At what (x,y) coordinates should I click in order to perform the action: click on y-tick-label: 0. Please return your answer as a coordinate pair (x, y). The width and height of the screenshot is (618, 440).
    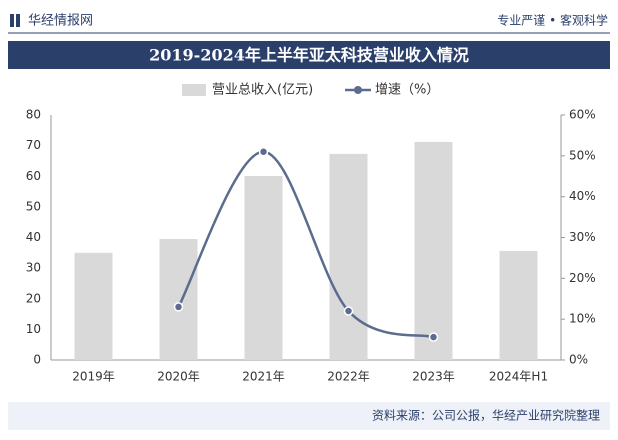
    Looking at the image, I should click on (37, 360).